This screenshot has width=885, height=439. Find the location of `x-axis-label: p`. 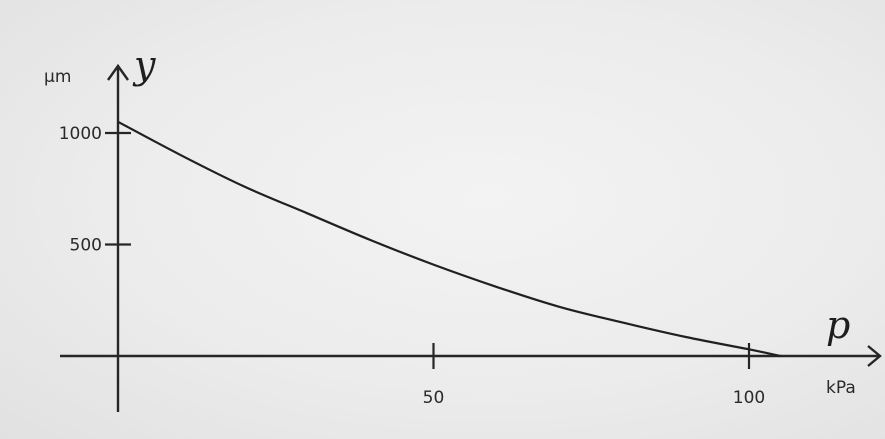

x-axis-label: p is located at coordinates (838, 325).